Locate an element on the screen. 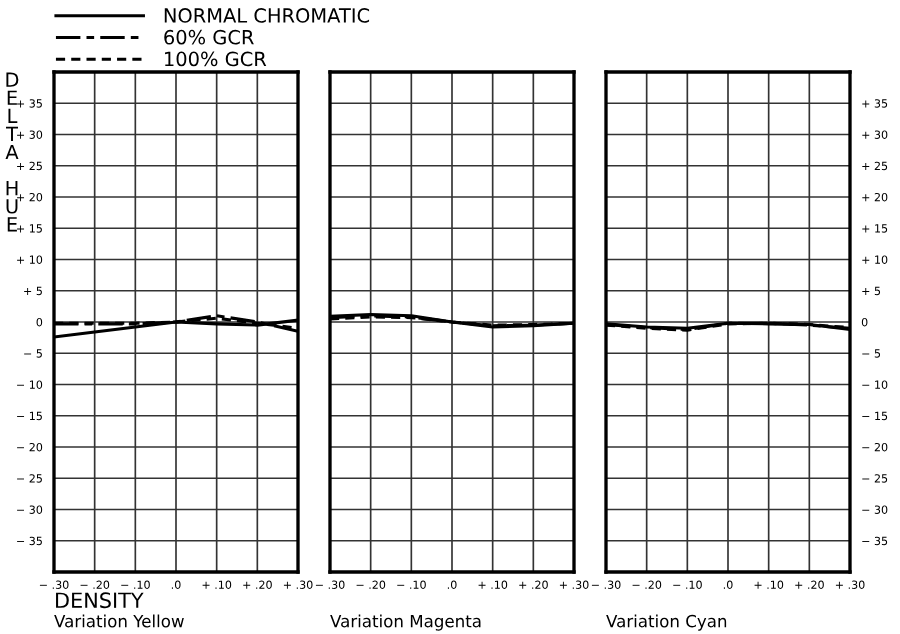 Image resolution: width=900 pixels, height=634 pixels. x-axis-title: Variation Yellow is located at coordinates (119, 621).